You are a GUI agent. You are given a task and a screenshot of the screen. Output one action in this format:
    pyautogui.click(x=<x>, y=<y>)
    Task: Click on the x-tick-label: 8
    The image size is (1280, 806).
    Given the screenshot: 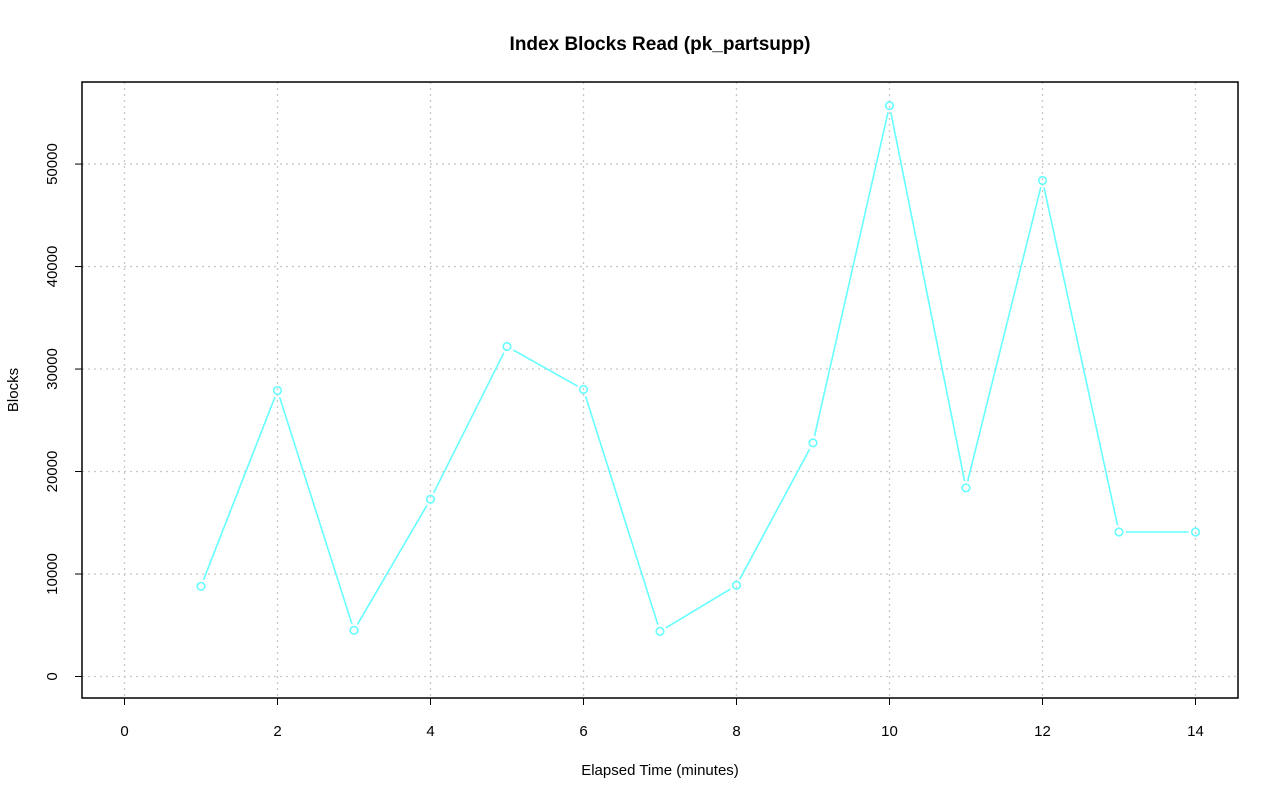 What is the action you would take?
    pyautogui.click(x=736, y=731)
    